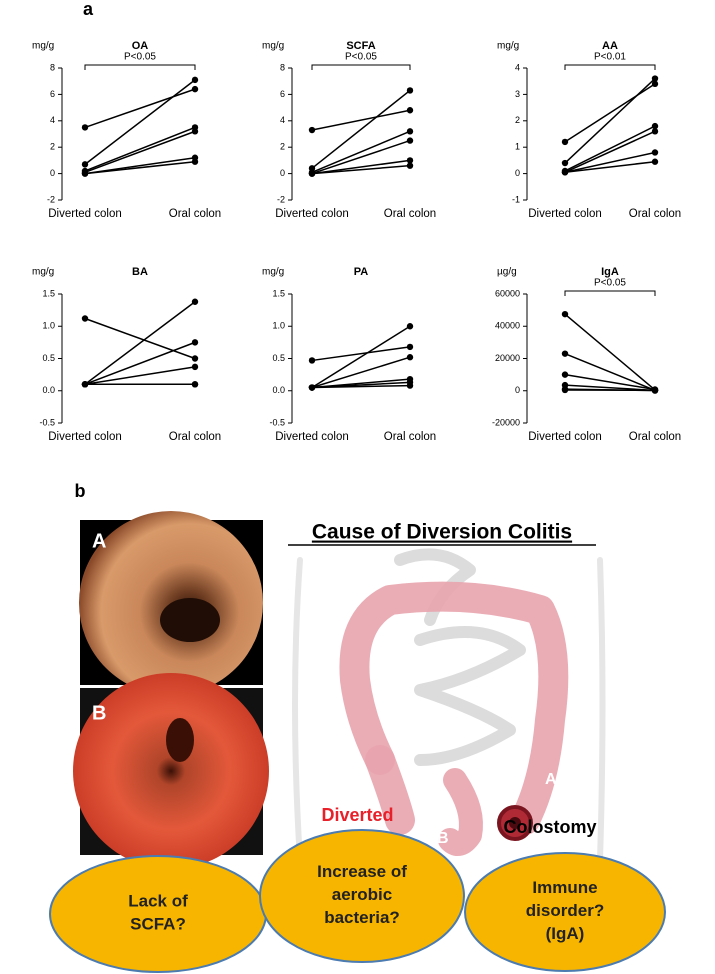 The height and width of the screenshot is (974, 715). Describe the element at coordinates (52, 67) in the screenshot. I see `y-tick-label: 8` at that location.